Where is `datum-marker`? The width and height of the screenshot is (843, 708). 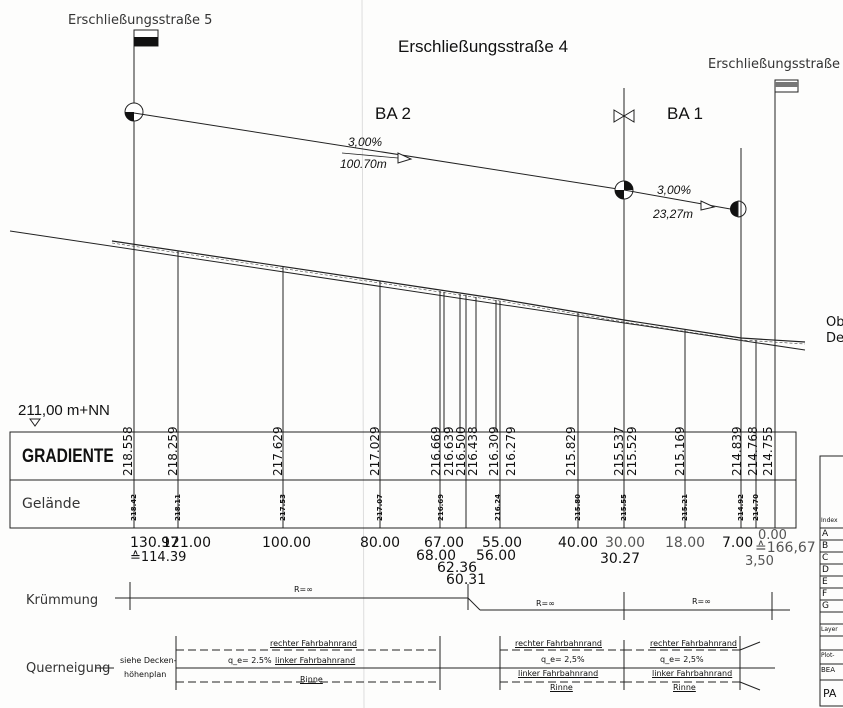
datum-marker is located at coordinates (35, 422).